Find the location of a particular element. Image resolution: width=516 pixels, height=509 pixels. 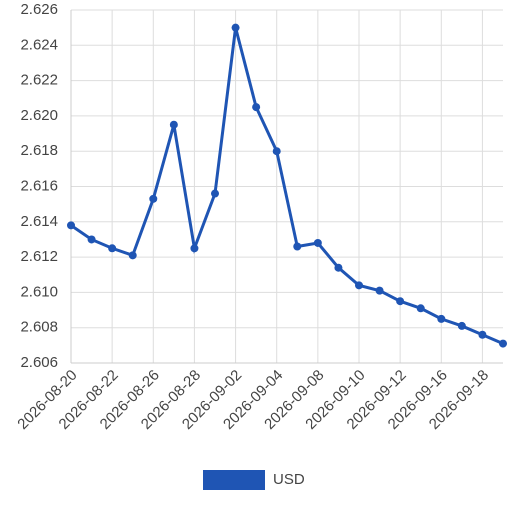

y-tick-label: 2.624 is located at coordinates (39, 44).